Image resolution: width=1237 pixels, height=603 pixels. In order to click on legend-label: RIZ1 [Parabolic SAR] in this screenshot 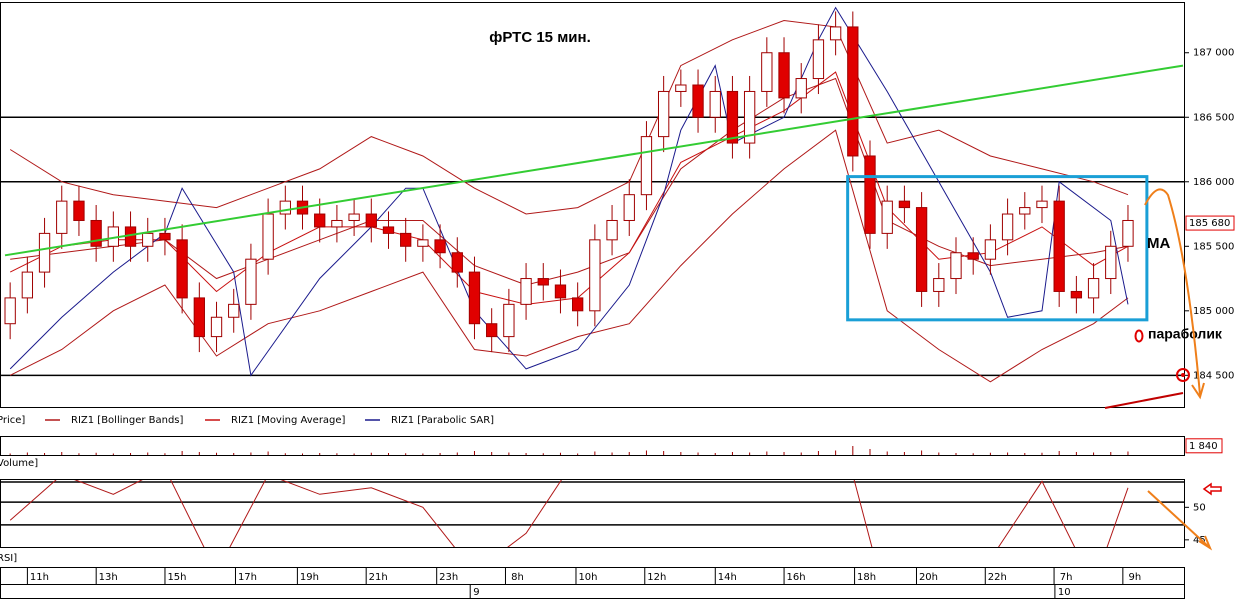, I will do `click(442, 420)`.